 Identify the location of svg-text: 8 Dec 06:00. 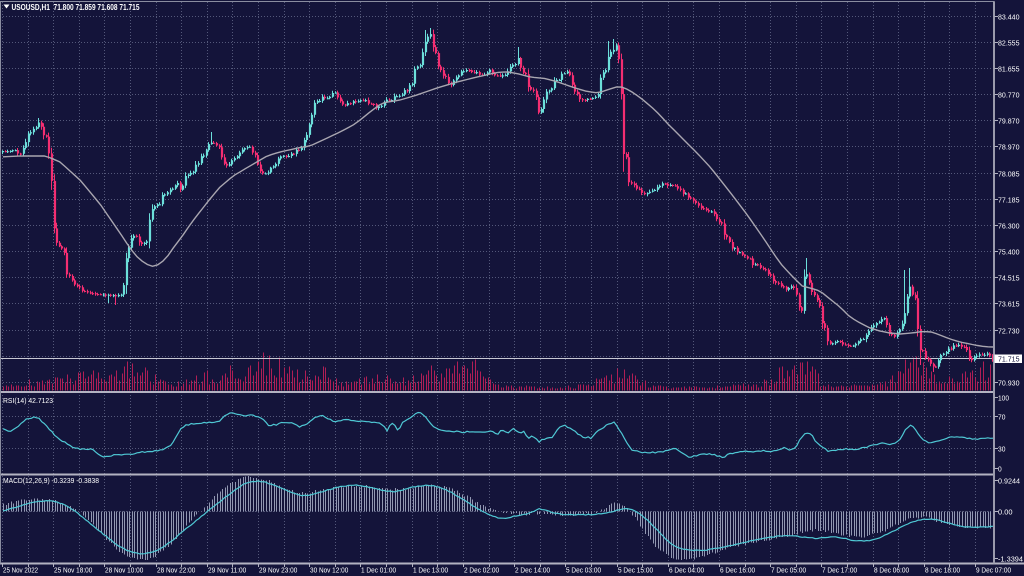
(891, 570).